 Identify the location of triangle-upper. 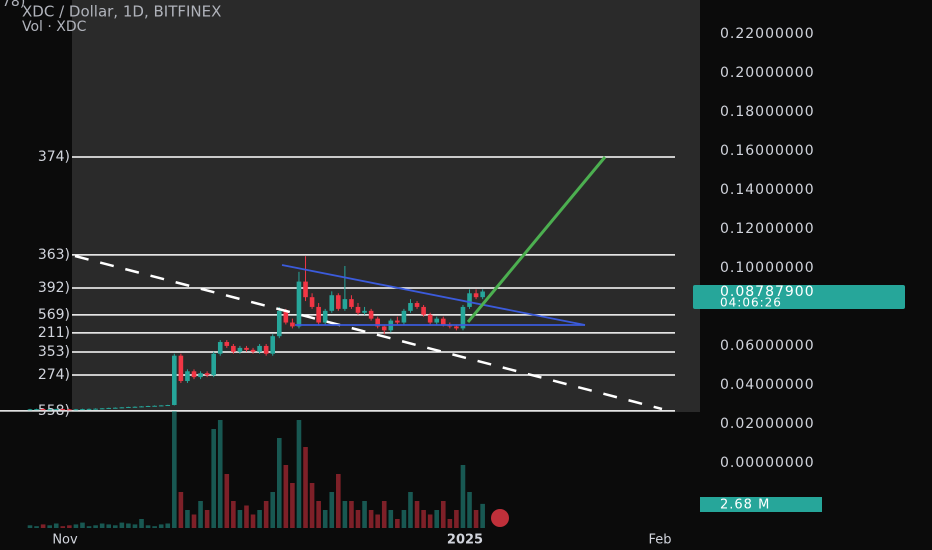
(433, 295).